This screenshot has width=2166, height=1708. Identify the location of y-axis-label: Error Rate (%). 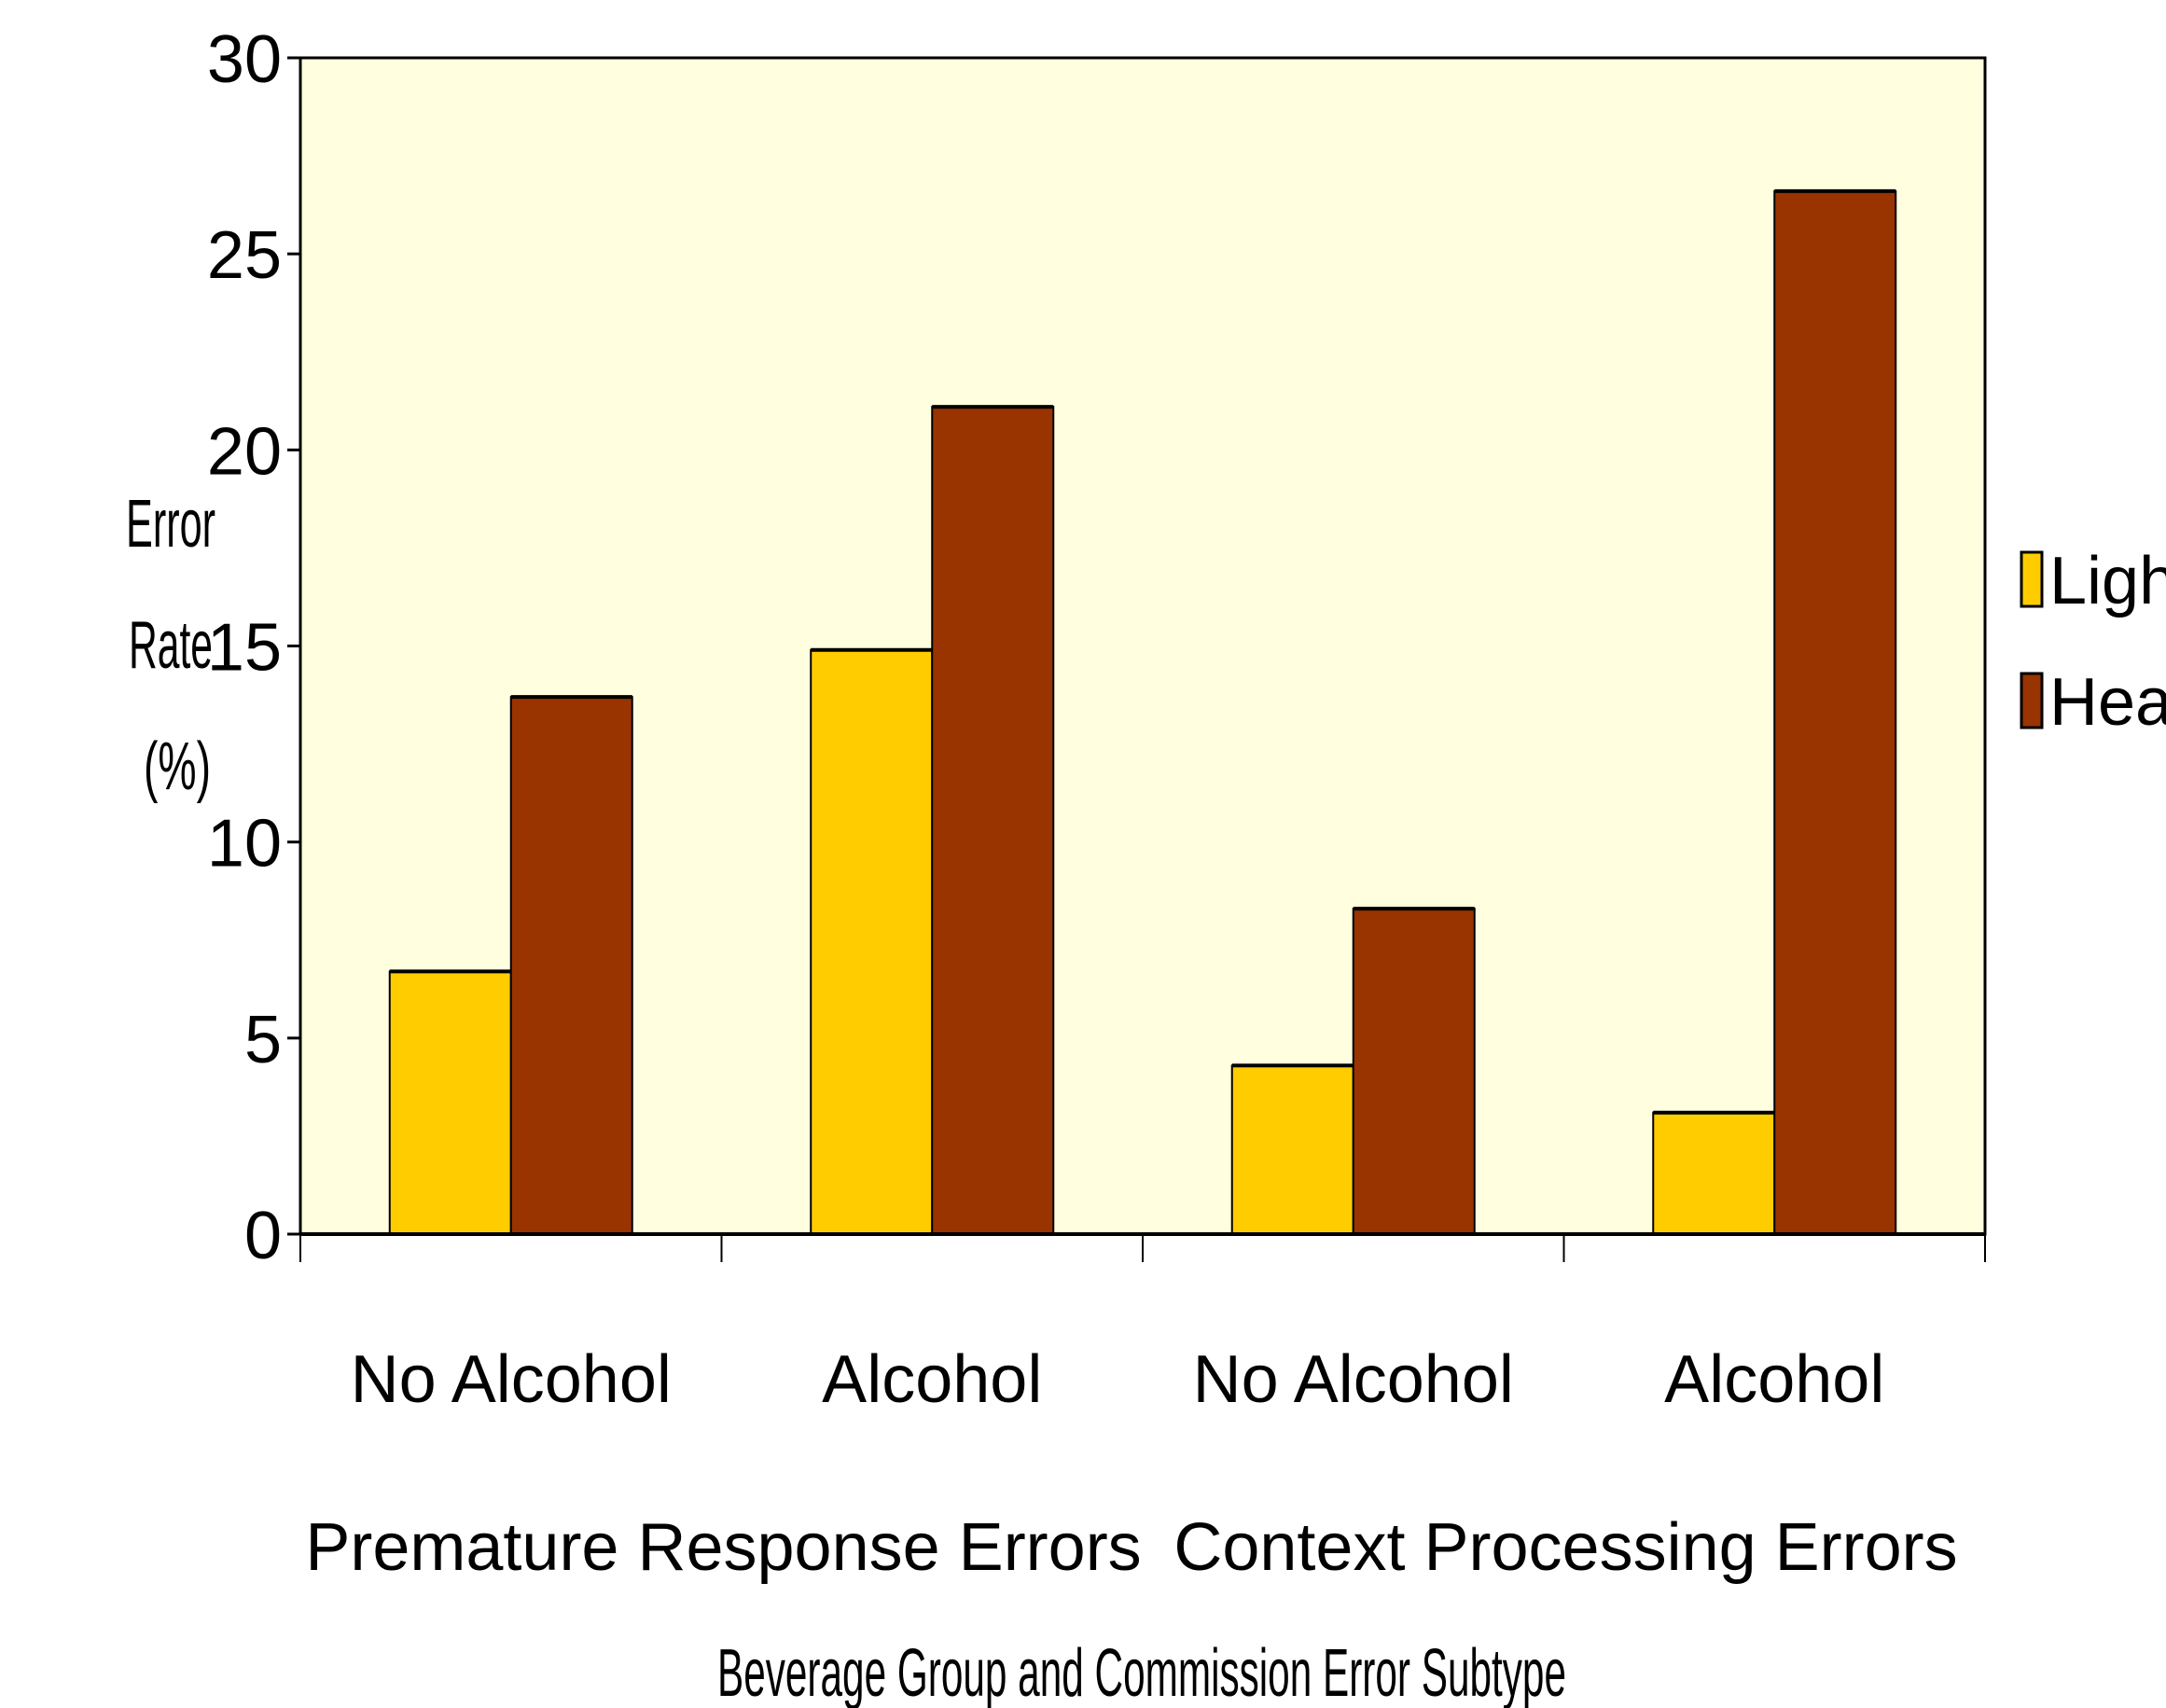
(170, 645).